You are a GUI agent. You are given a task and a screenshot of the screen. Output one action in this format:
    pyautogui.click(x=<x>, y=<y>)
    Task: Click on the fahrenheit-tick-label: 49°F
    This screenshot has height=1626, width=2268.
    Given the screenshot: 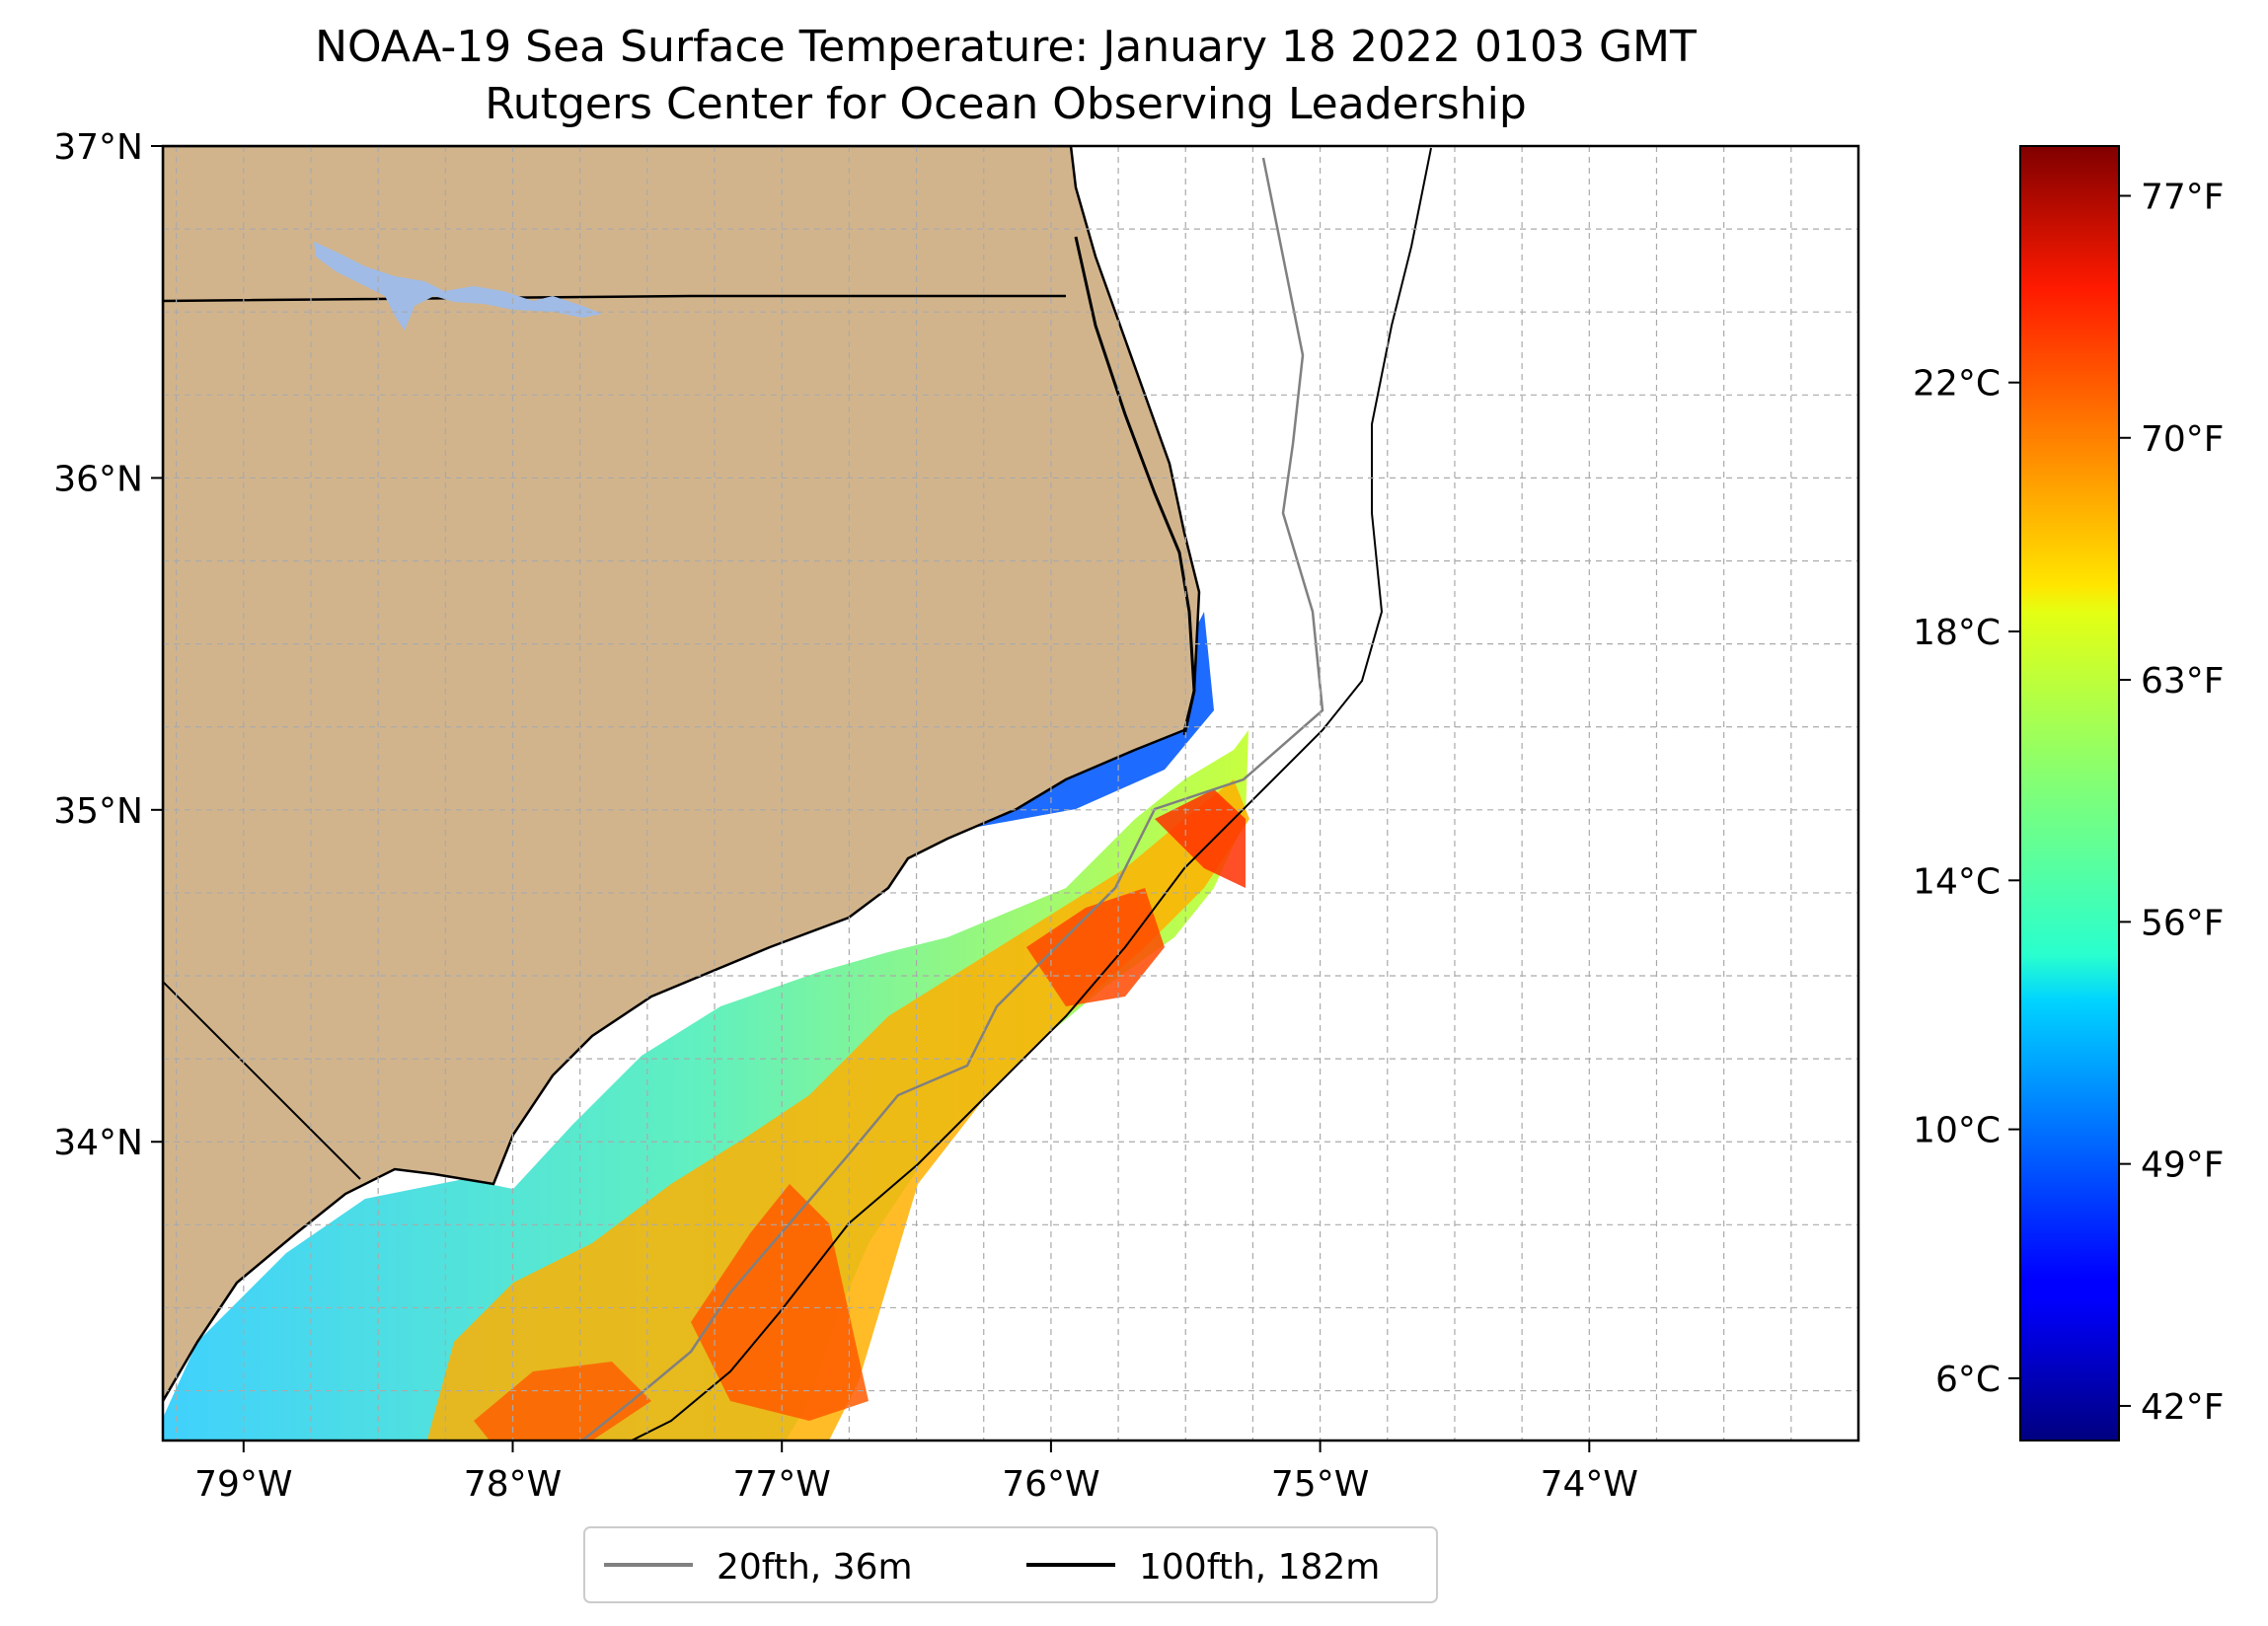 What is the action you would take?
    pyautogui.click(x=2183, y=1166)
    